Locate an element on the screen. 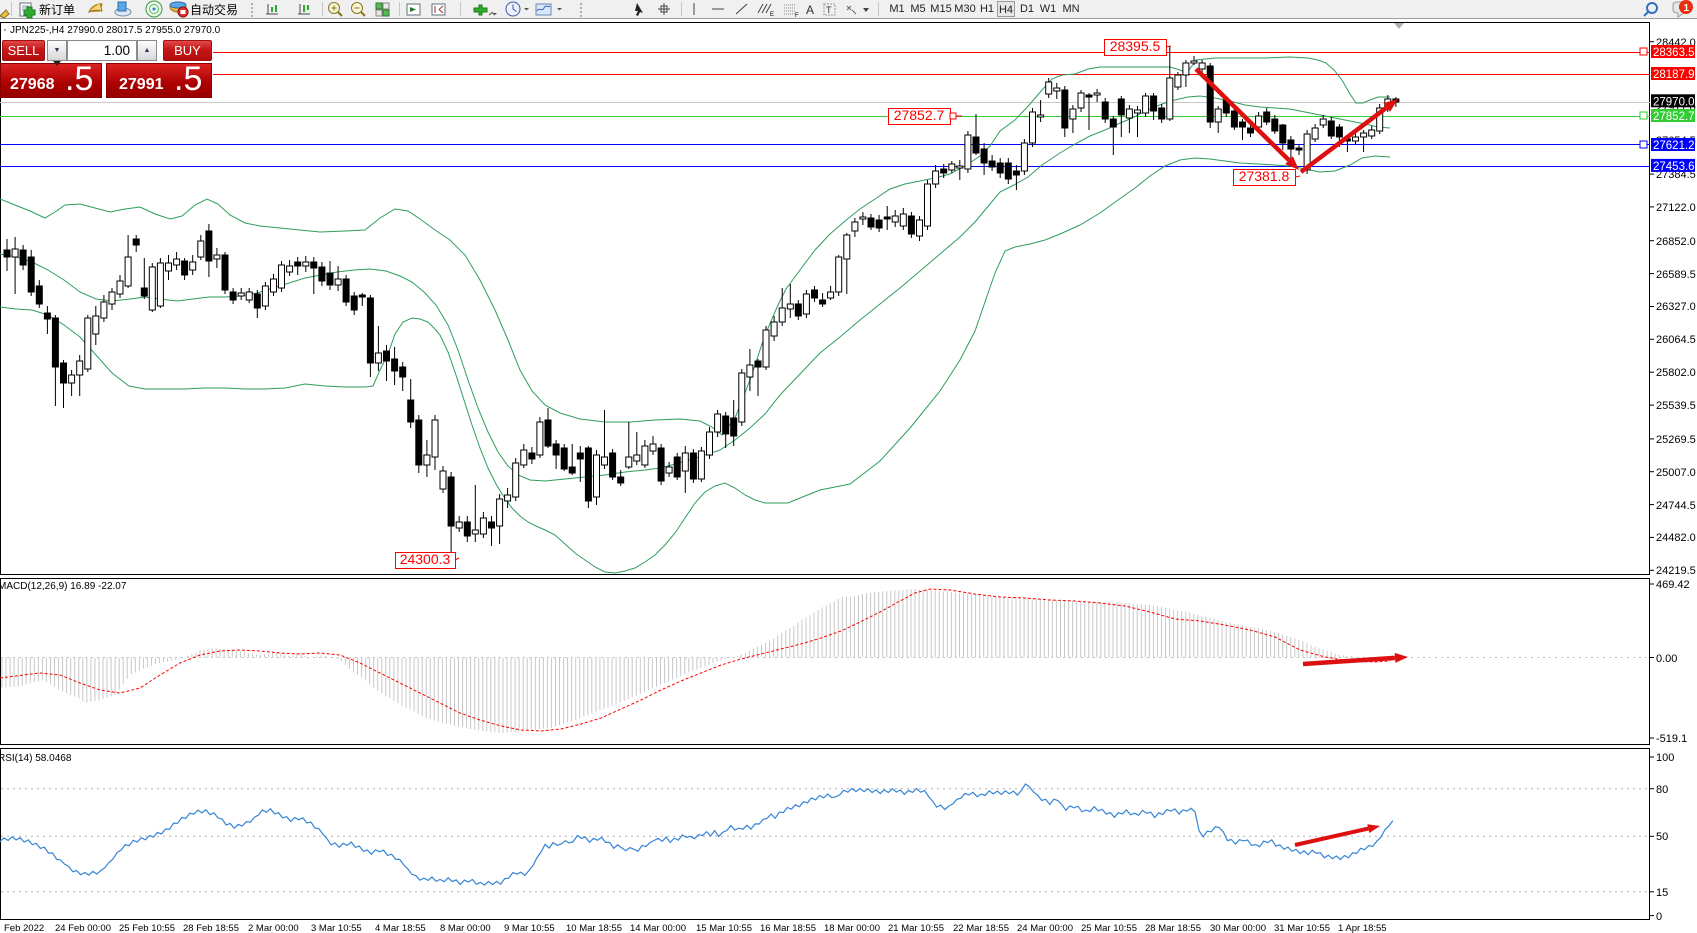  svg-text: 25007.0 is located at coordinates (1676, 473).